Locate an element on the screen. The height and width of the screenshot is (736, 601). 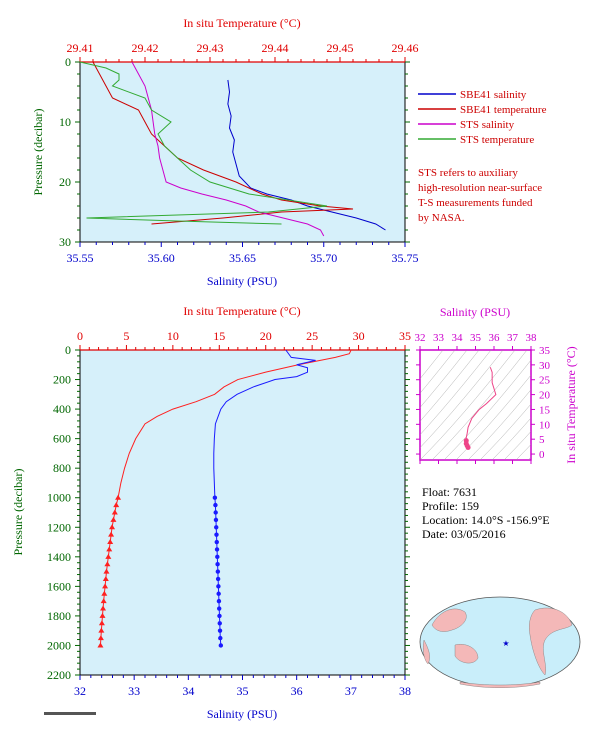
p2-temp-tick-label: 20 is located at coordinates (266, 336).